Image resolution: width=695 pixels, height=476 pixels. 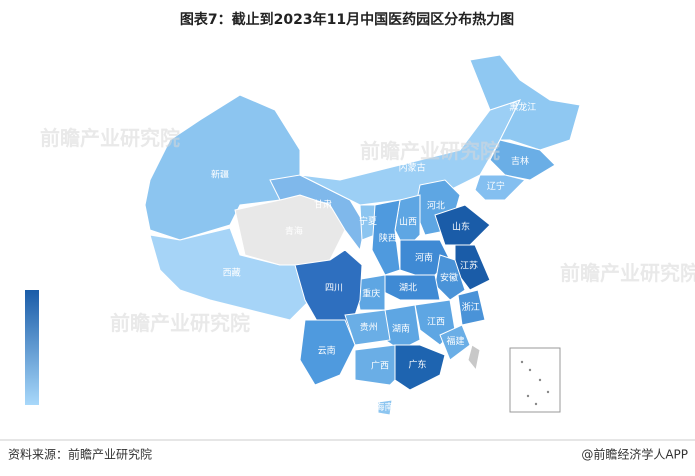 What do you see at coordinates (412, 167) in the screenshot?
I see `region-label: 内蒙古` at bounding box center [412, 167].